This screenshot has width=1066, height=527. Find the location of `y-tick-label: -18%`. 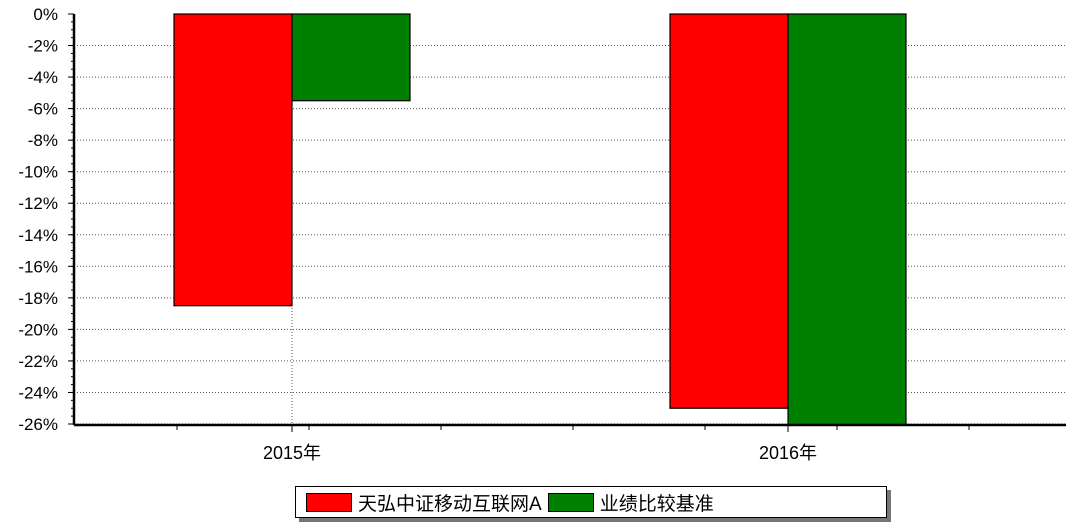

y-tick-label: -18% is located at coordinates (38, 298).